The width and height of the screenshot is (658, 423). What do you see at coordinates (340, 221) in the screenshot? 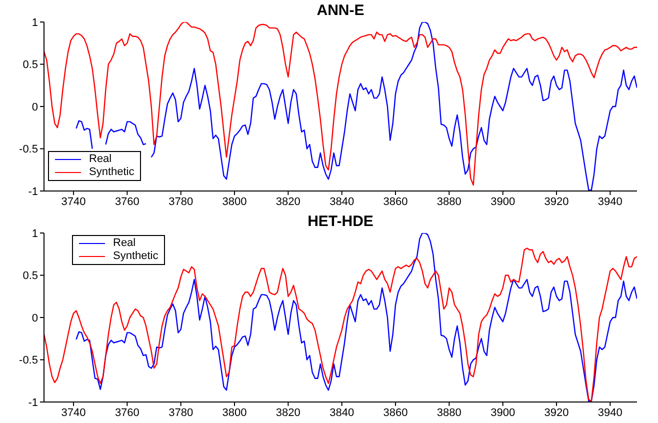
I see `chart-title: HET-HDE` at bounding box center [340, 221].